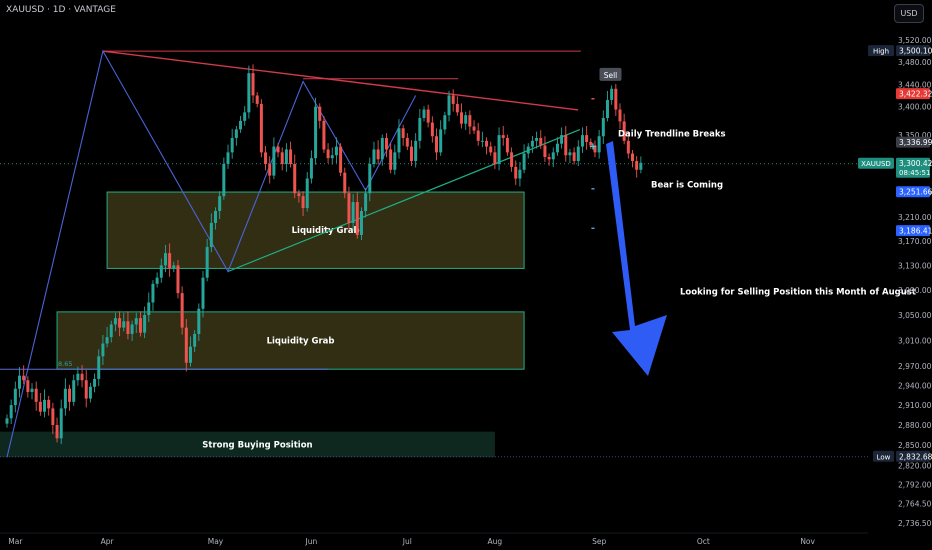  I want to click on symbol-header: XAUUSD · 1D · VANTAGE, so click(61, 10).